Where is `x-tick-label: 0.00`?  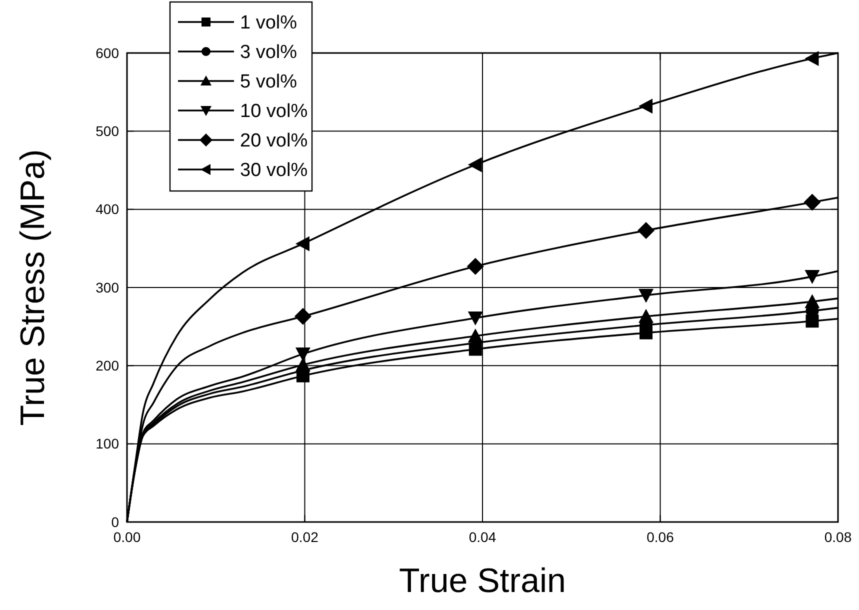 x-tick-label: 0.00 is located at coordinates (127, 537).